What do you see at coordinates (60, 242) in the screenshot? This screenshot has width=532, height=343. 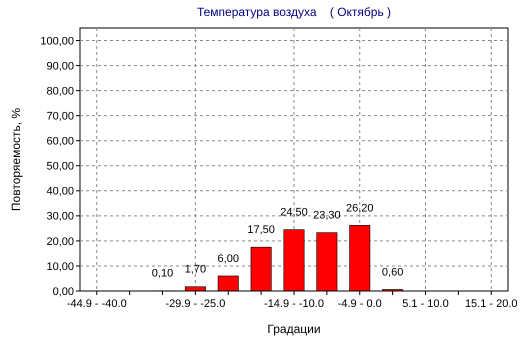 I see `y-tick-label: 20,00` at bounding box center [60, 242].